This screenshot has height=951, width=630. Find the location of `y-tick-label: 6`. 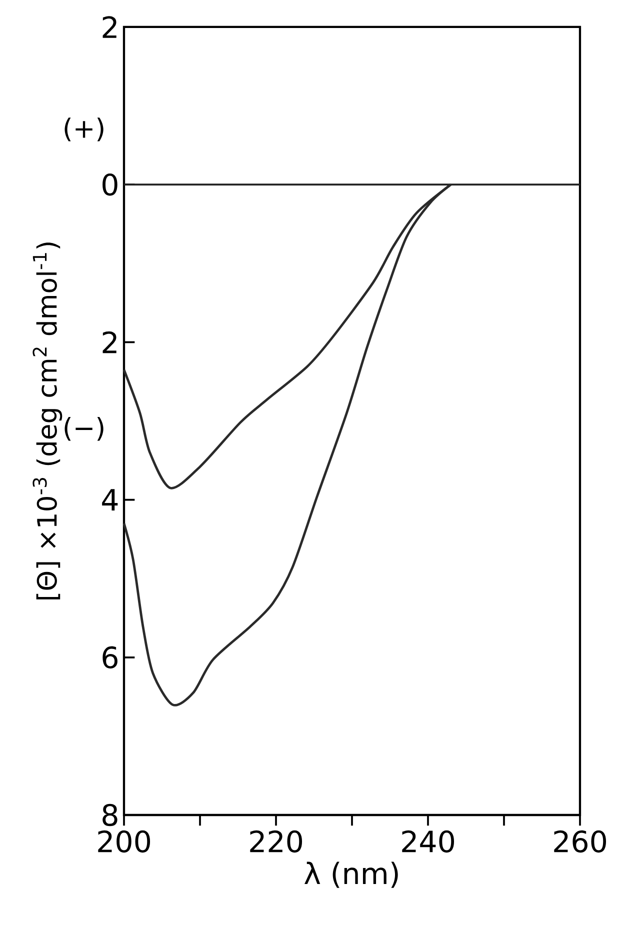

y-tick-label: 6 is located at coordinates (110, 657).